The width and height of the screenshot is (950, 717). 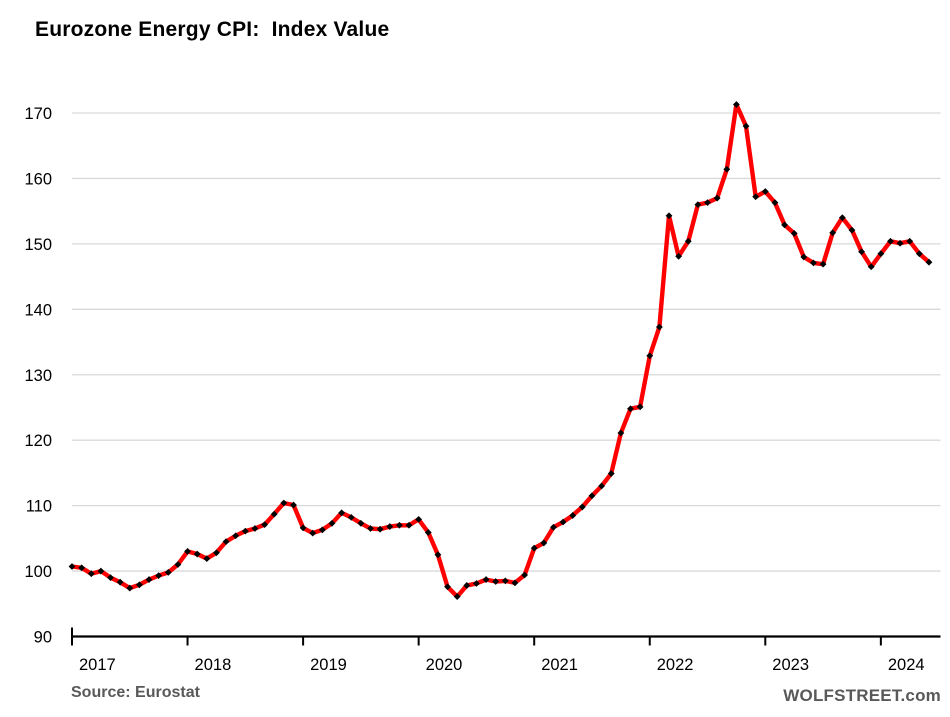 I want to click on y-axis-tick-label: 140, so click(x=38, y=310).